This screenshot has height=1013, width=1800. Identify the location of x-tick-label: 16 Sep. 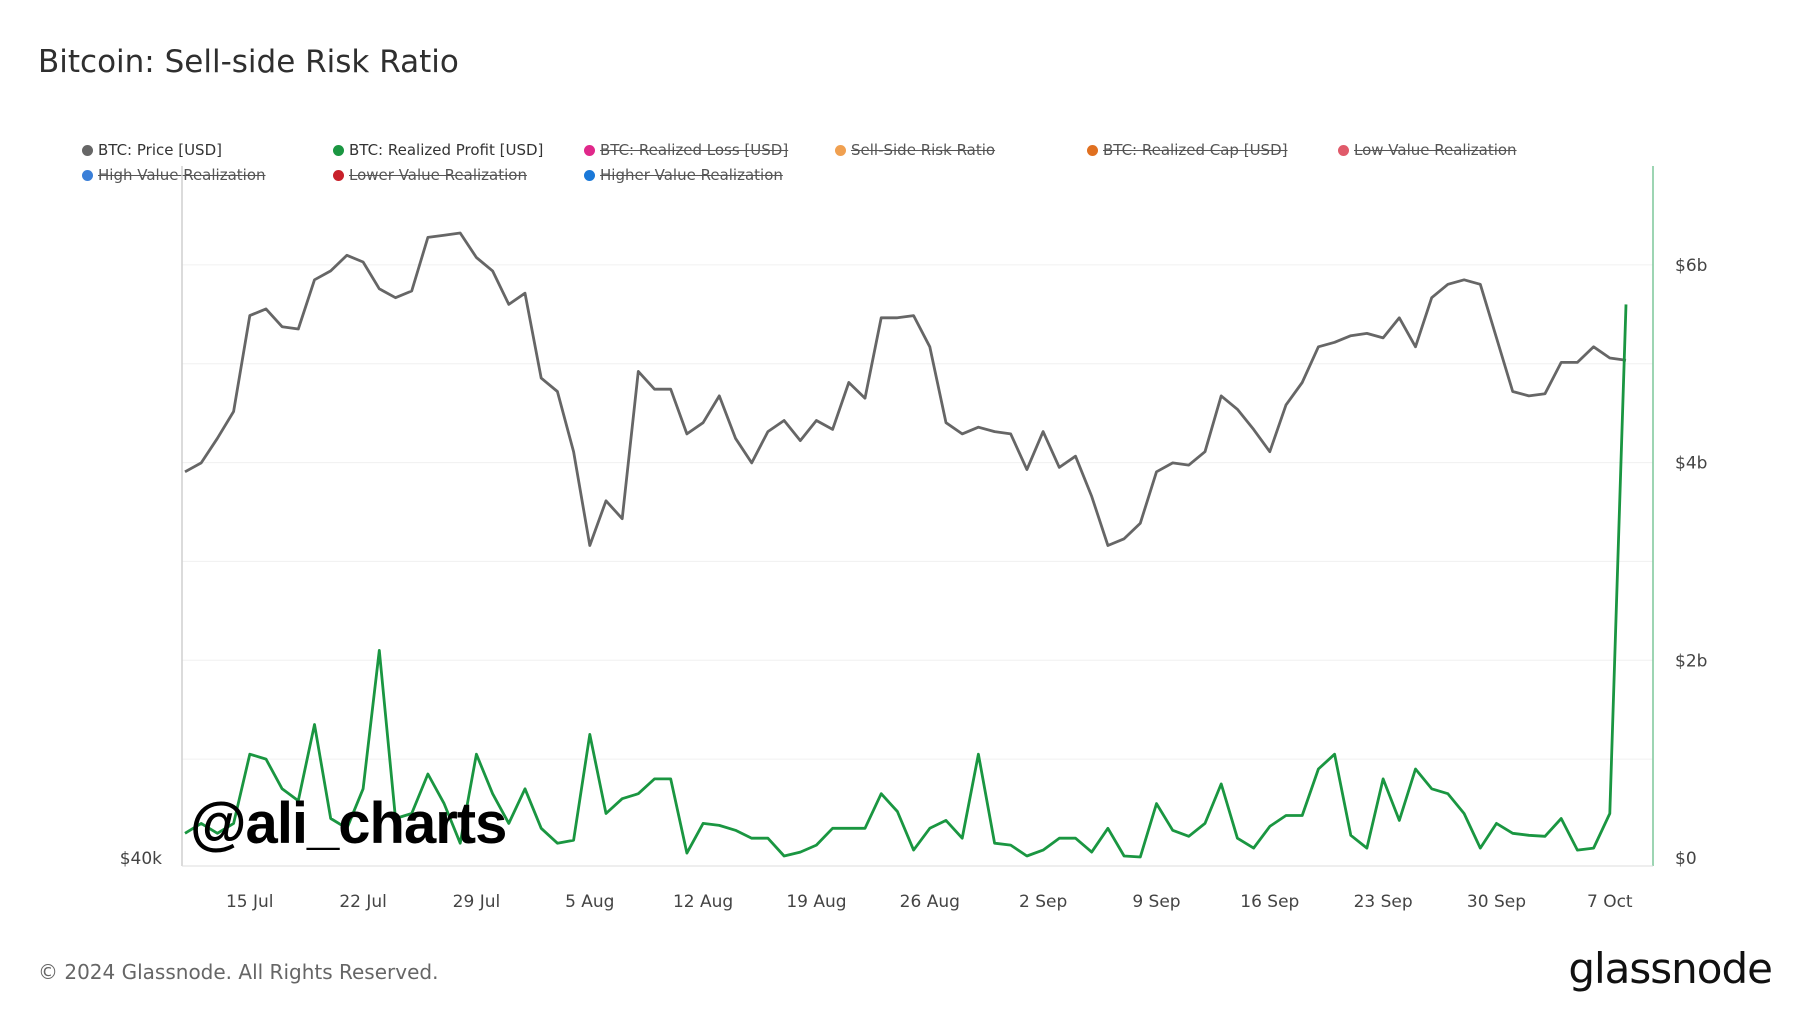
(1269, 902).